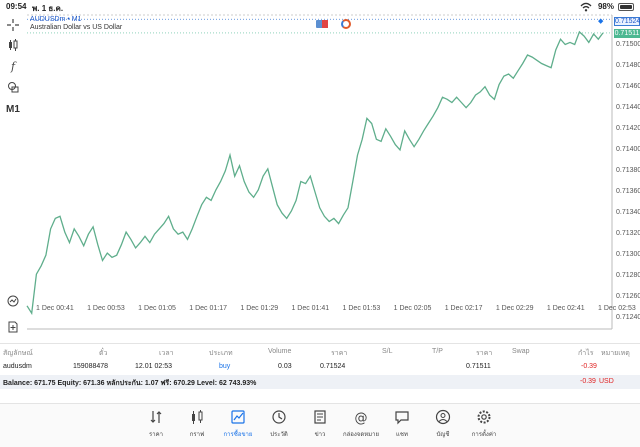 The width and height of the screenshot is (640, 447). Describe the element at coordinates (361, 308) in the screenshot. I see `time-axis-label: 1 Dec 01:53` at that location.